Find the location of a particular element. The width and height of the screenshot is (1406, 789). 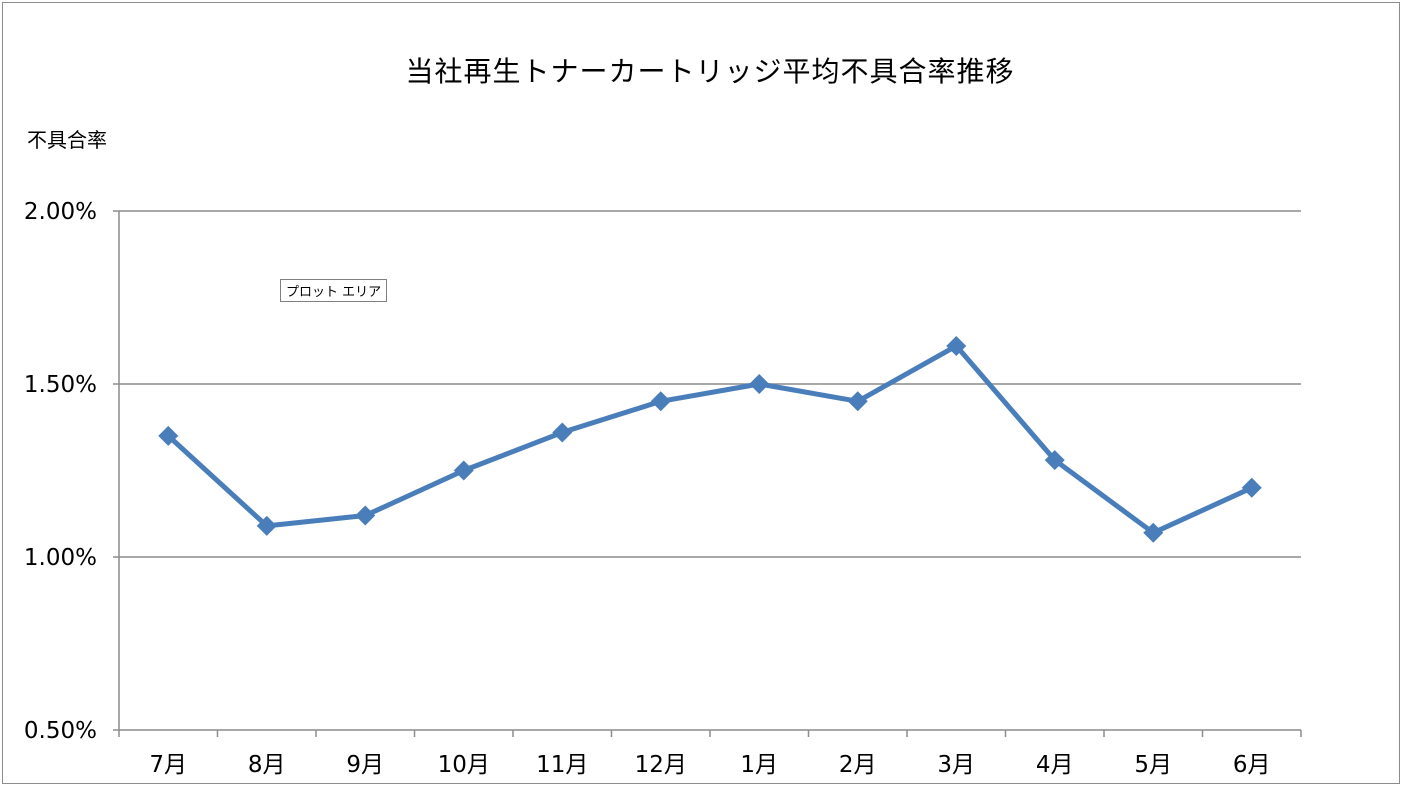

y-tick-label-0: 0.50% is located at coordinates (60, 731).